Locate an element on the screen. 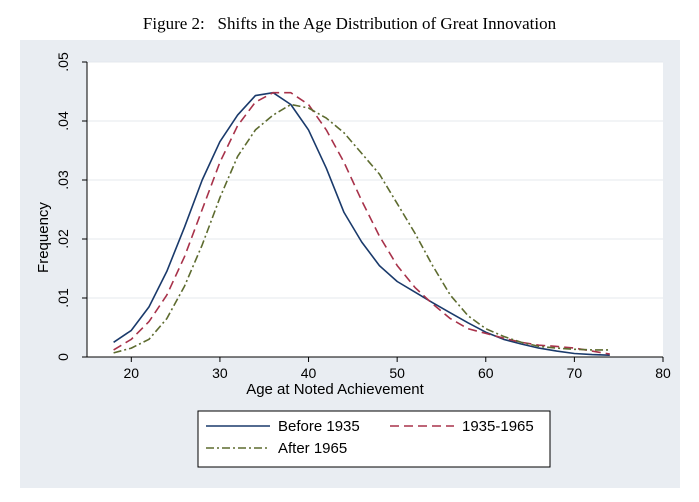 The height and width of the screenshot is (502, 699). legend-label-1: Before 1935 is located at coordinates (319, 426).